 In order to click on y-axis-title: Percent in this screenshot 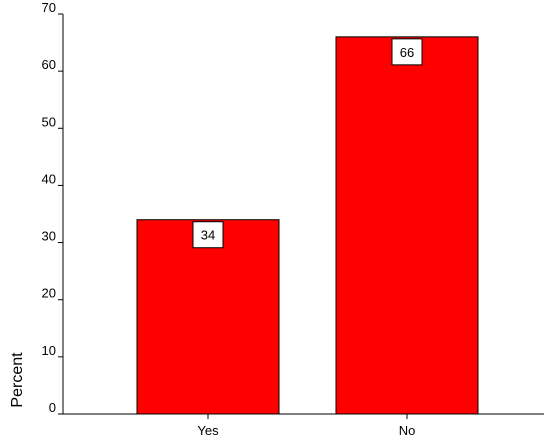, I will do `click(17, 380)`.